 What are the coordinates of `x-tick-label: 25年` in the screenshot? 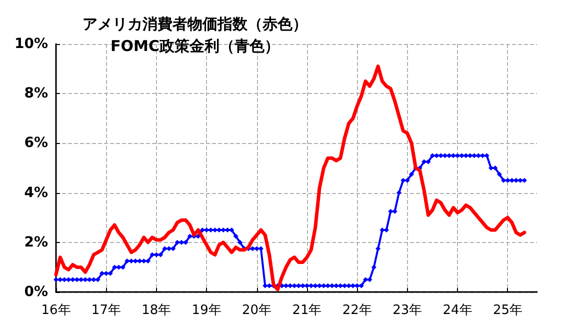 It's located at (507, 310).